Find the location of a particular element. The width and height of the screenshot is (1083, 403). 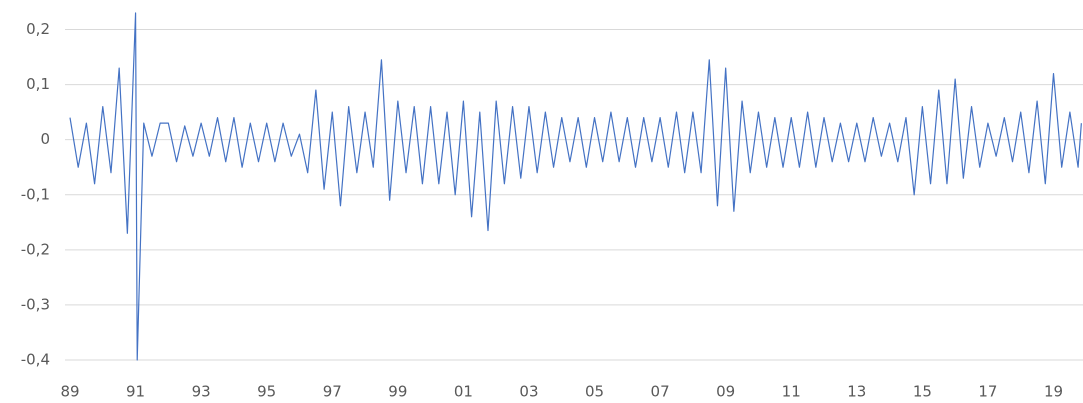

y-tick-label: 0,1 is located at coordinates (38, 84).